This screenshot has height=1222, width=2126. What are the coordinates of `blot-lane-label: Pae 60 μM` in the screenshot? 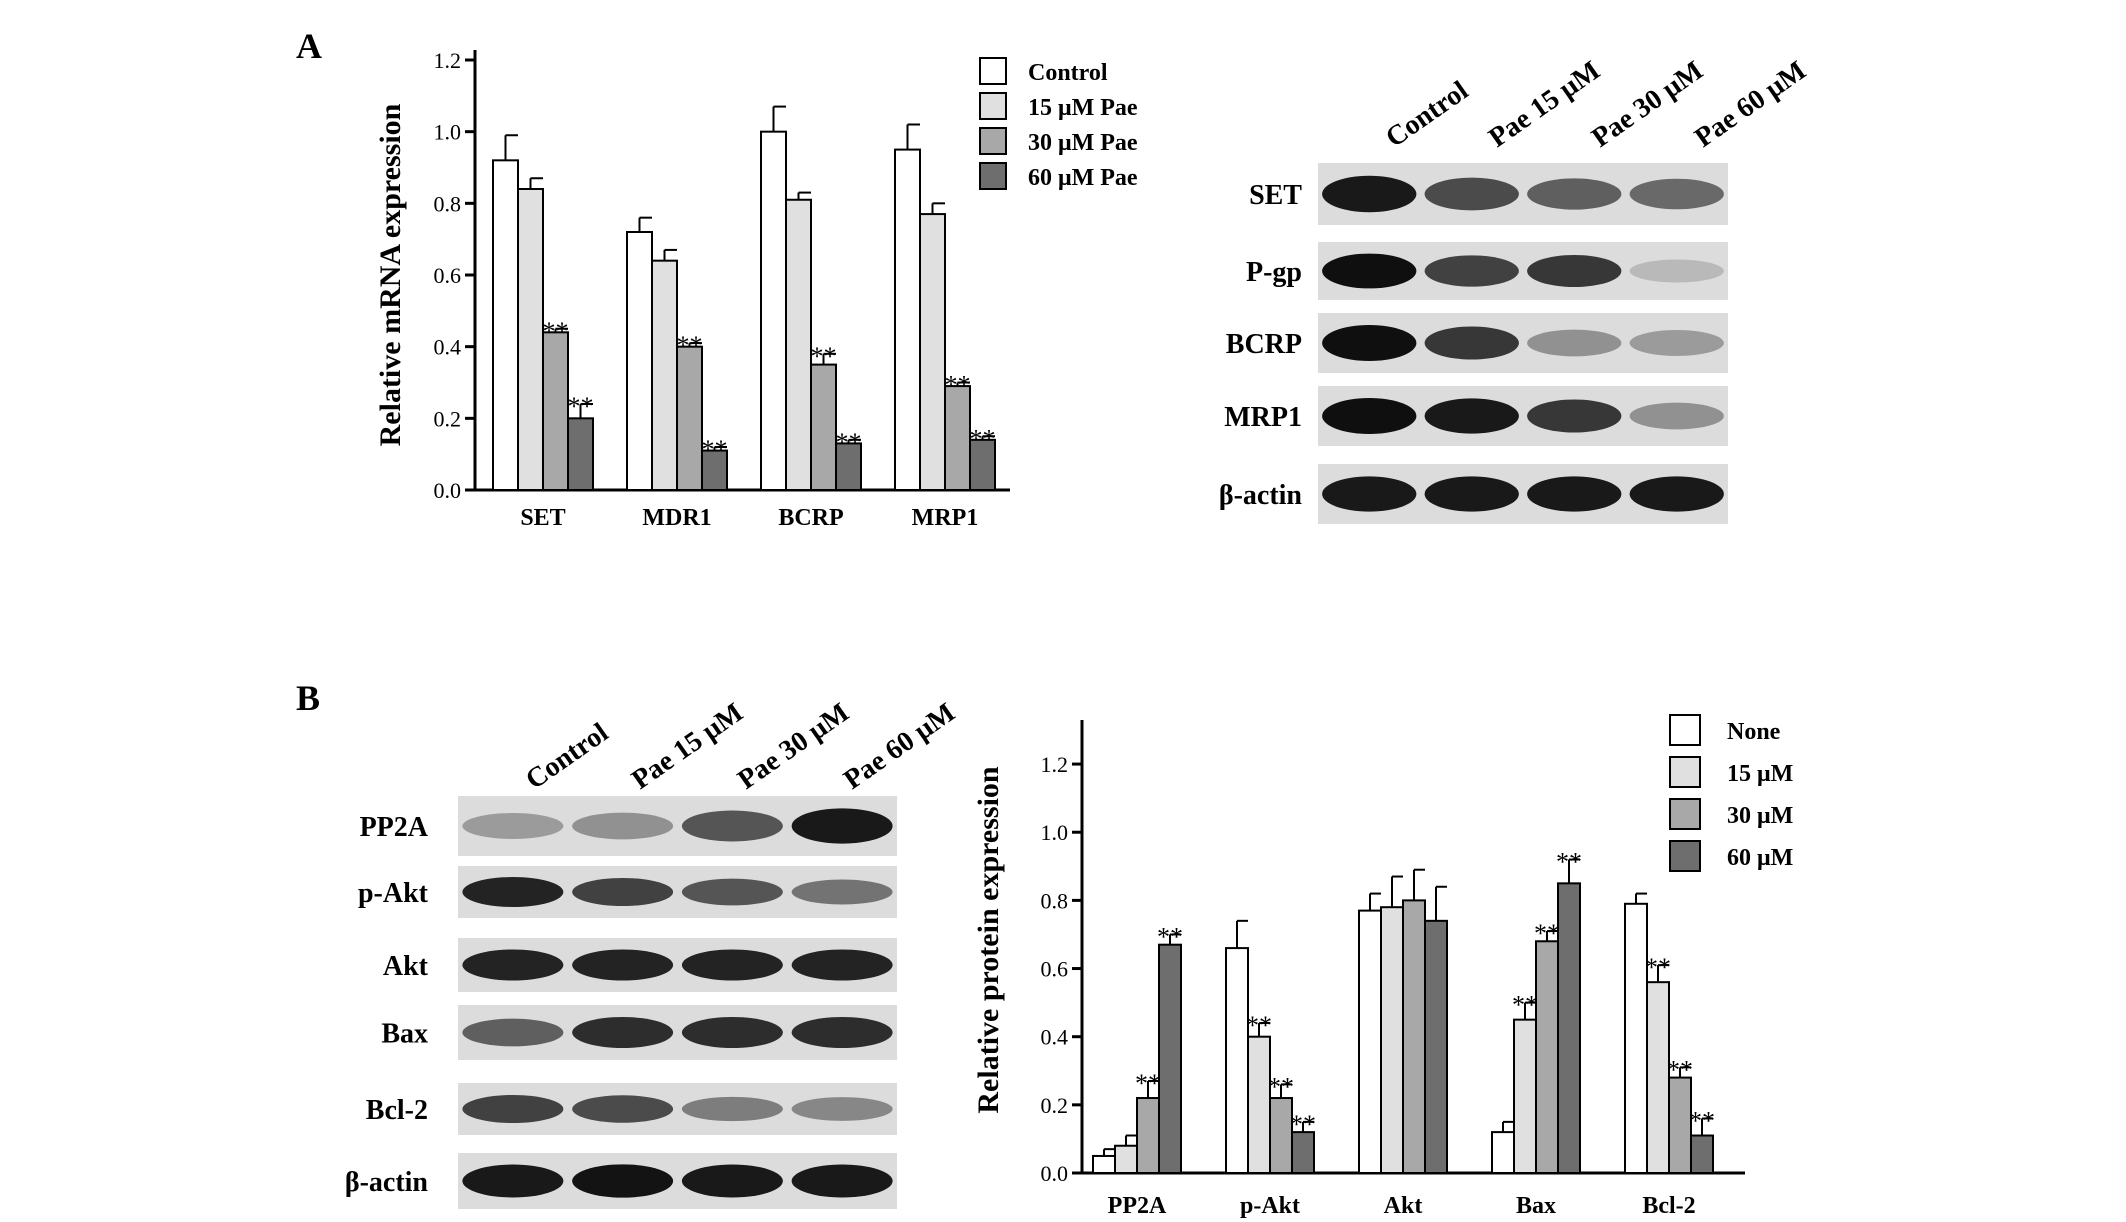 It's located at (1750, 104).